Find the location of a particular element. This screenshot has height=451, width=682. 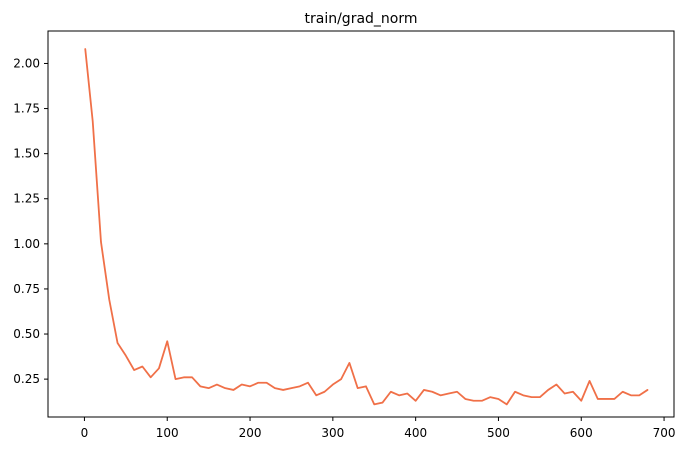

x-tick-label-600: 600 is located at coordinates (581, 433).